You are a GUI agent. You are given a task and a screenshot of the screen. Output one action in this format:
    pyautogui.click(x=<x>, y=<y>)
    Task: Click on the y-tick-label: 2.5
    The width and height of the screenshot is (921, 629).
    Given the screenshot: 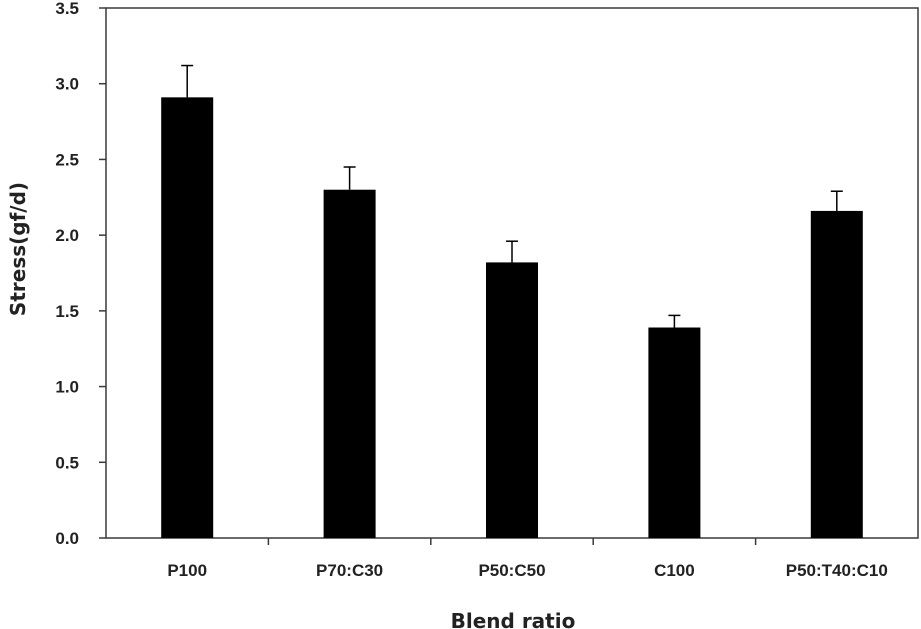 What is the action you would take?
    pyautogui.click(x=67, y=159)
    